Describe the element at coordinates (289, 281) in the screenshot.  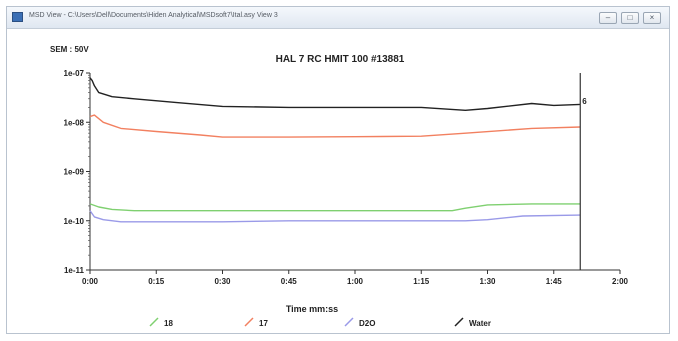
I see `x-tick-label: 0:45` at that location.